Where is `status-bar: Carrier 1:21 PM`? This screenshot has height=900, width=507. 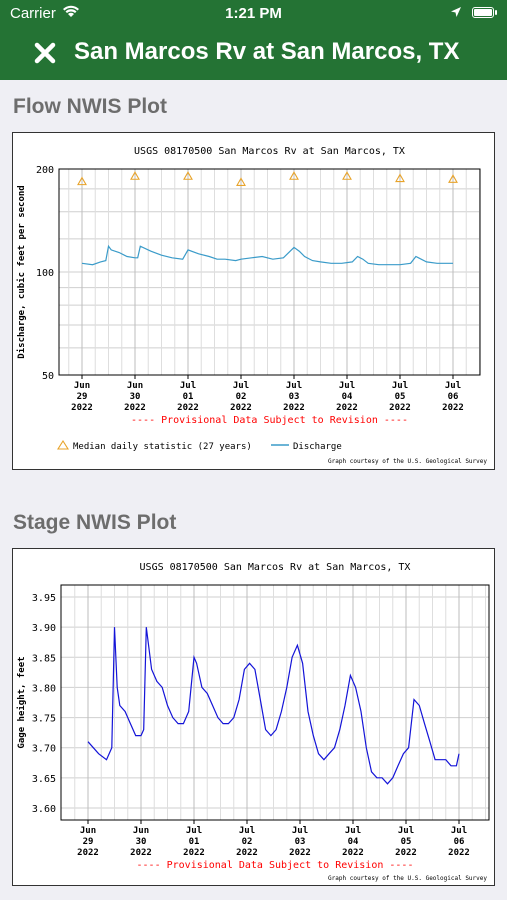 status-bar: Carrier 1:21 PM is located at coordinates (253, 14).